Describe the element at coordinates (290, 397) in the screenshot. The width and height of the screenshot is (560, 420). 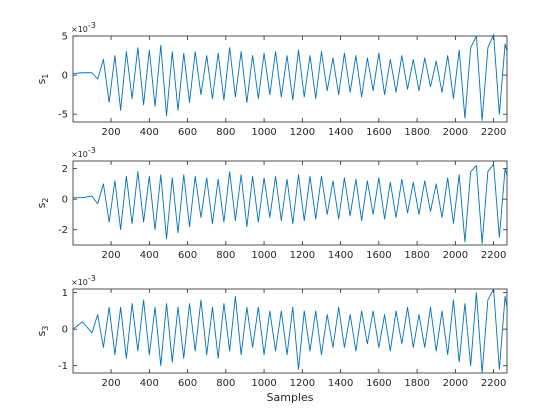
I see `x-axis-label: Samples` at that location.